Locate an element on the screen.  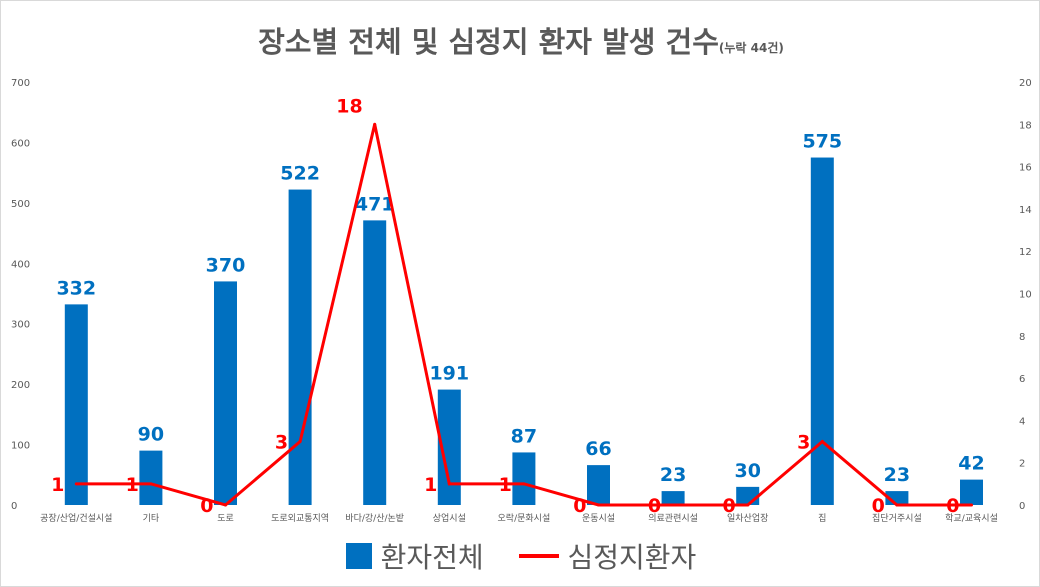
chart-subtitle: (누락 44건) is located at coordinates (751, 48).